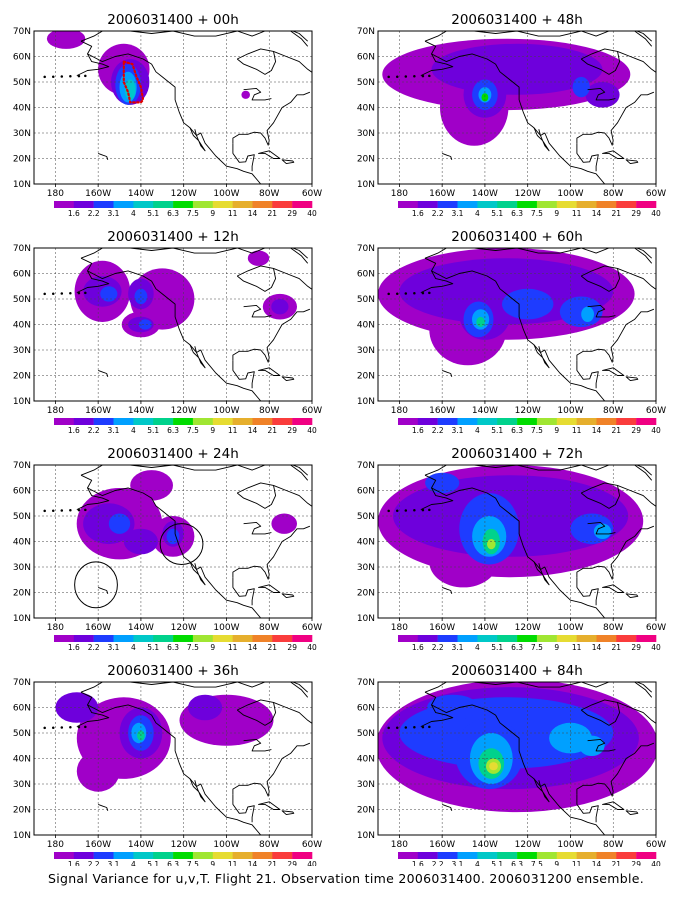 The width and height of the screenshot is (692, 900). What do you see at coordinates (366, 300) in the screenshot?
I see `lat-tick-label: 50N` at bounding box center [366, 300].